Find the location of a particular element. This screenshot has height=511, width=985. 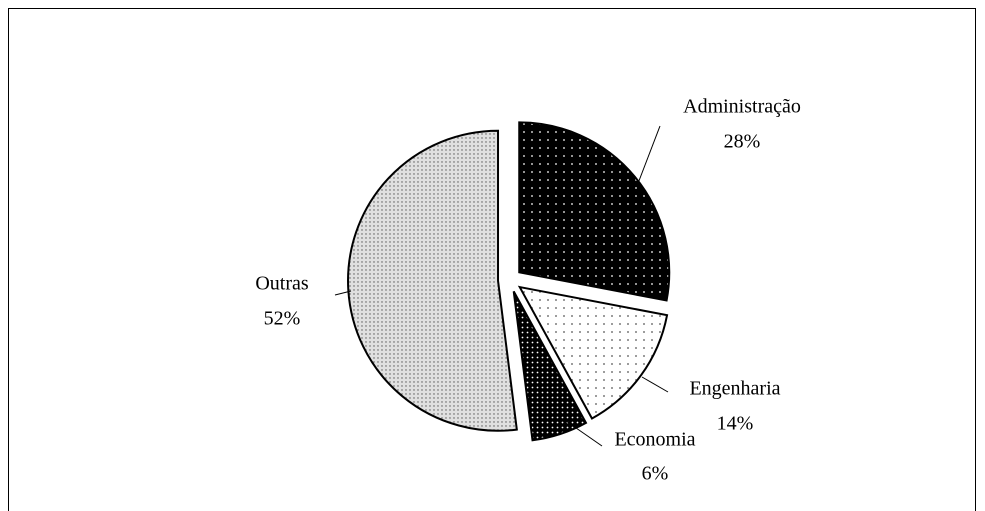

slice-value-label: 28% is located at coordinates (742, 142).